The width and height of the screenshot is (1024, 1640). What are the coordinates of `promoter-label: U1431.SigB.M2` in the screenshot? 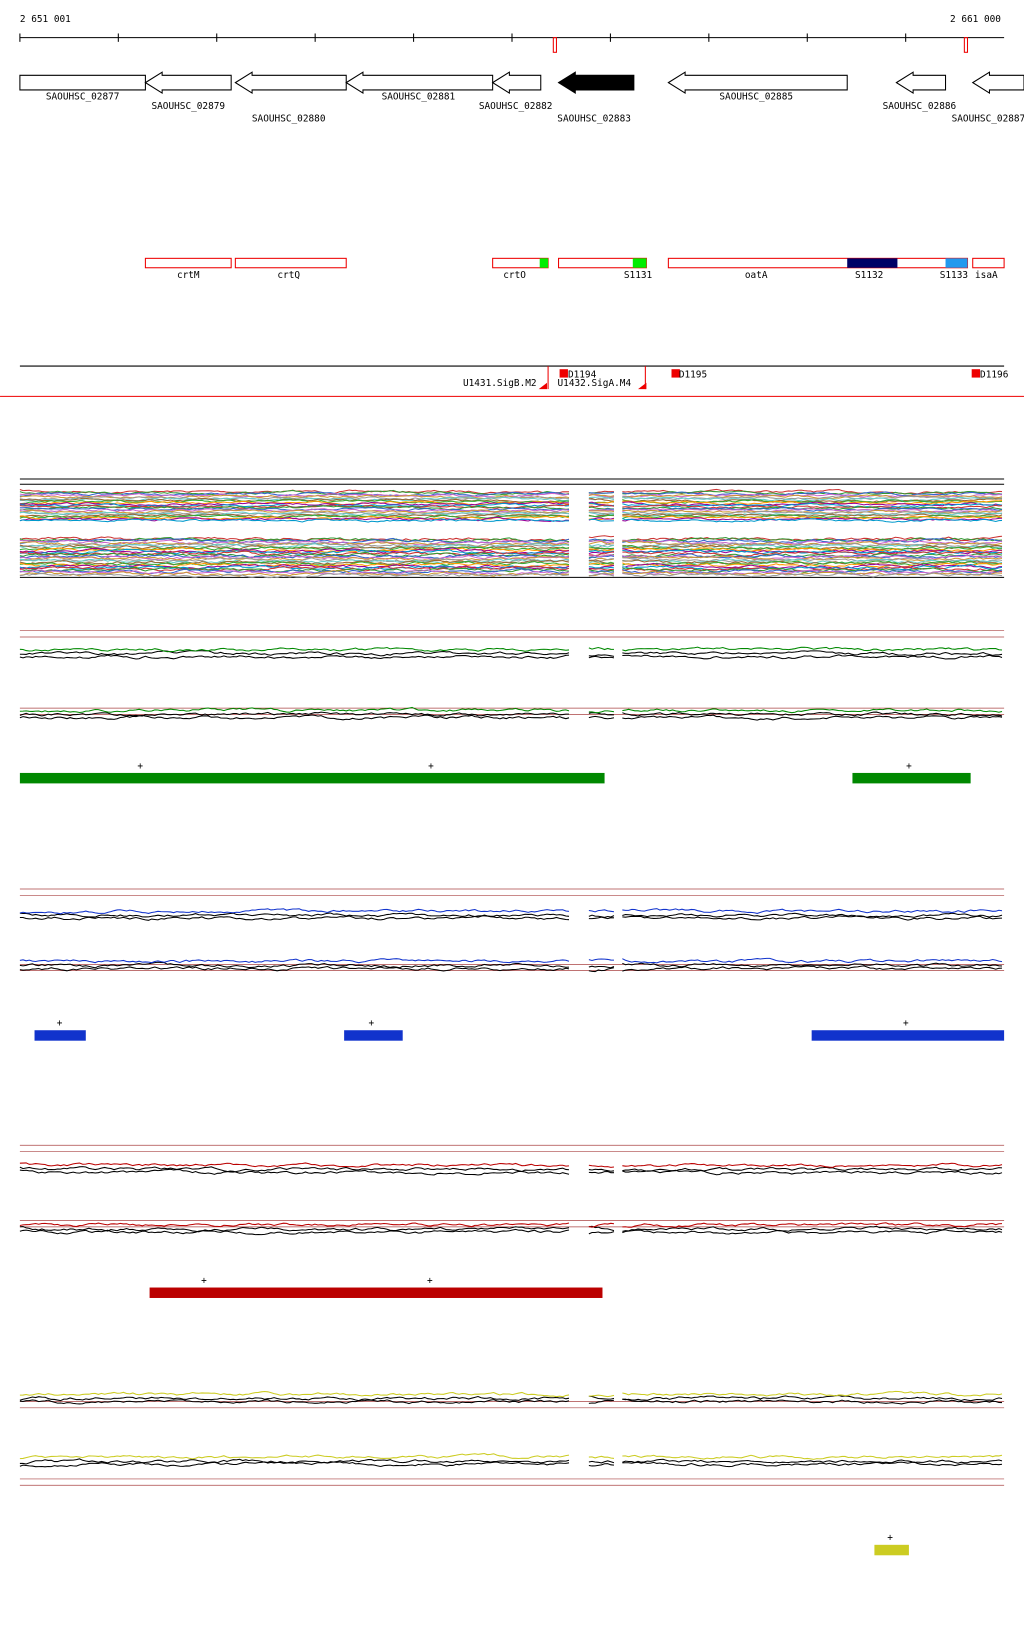 It's located at (500, 383).